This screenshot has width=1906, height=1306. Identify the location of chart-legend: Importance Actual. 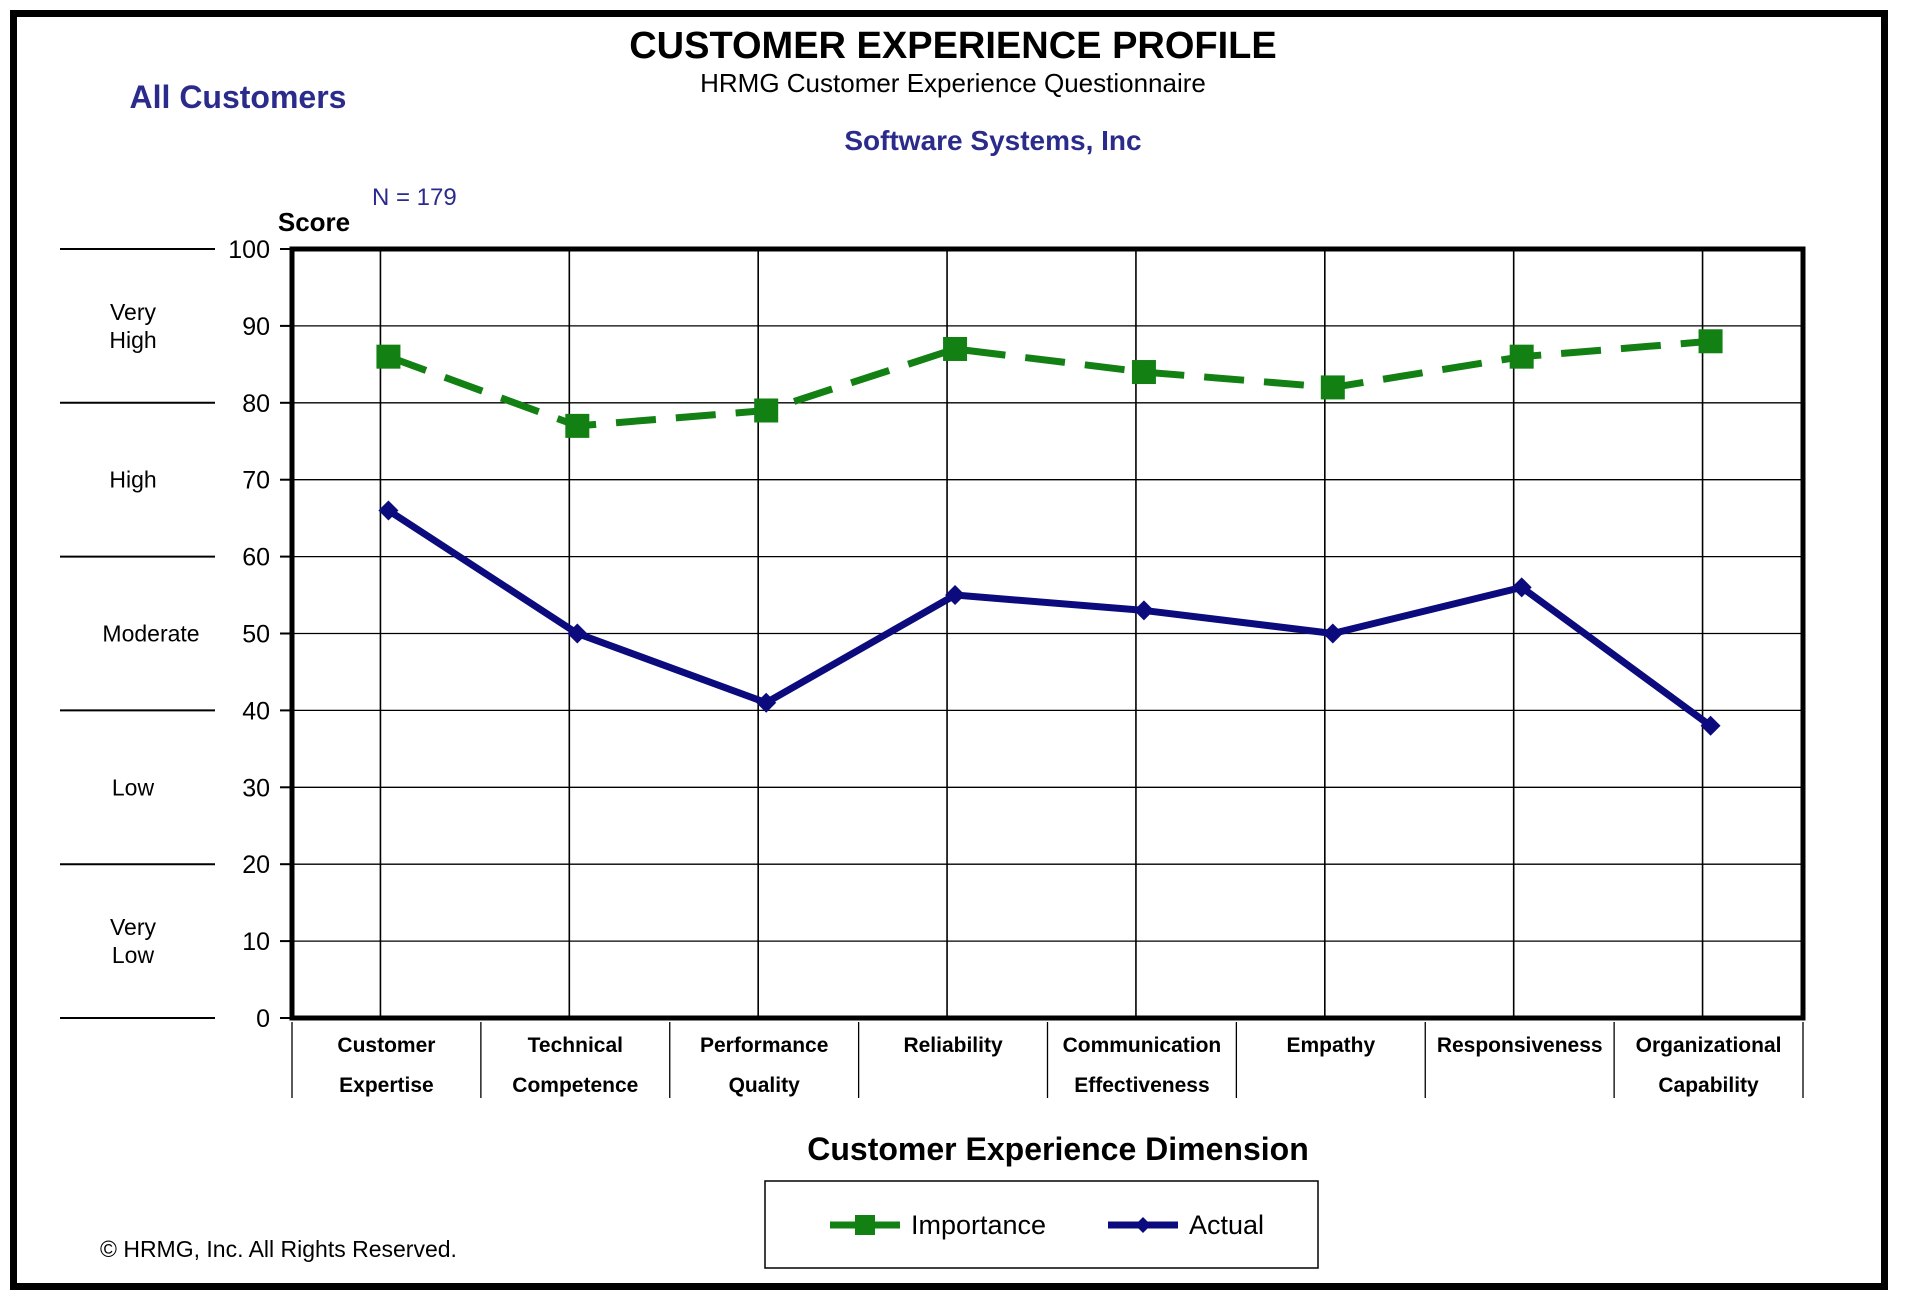
(1041, 1224).